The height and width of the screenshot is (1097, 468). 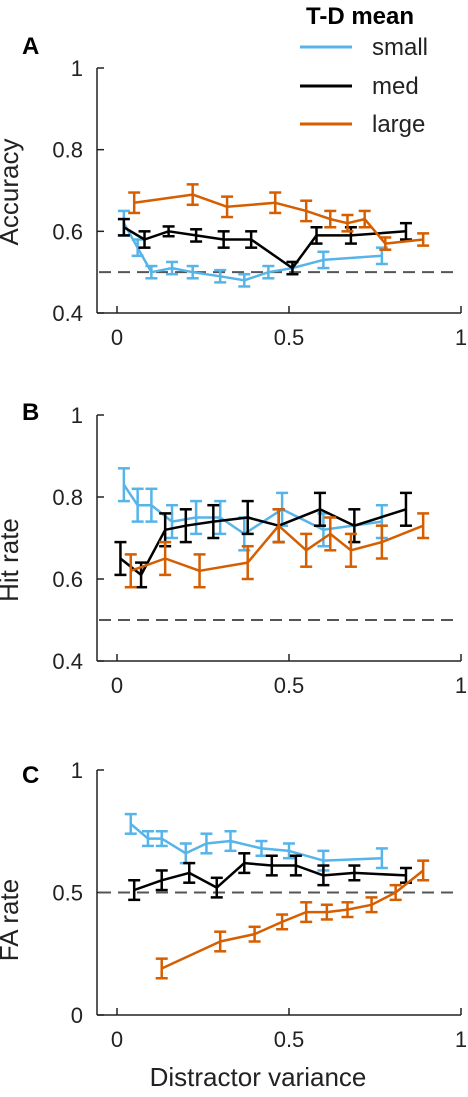 What do you see at coordinates (12, 192) in the screenshot?
I see `y-axis-label-accuracy: Accuracy` at bounding box center [12, 192].